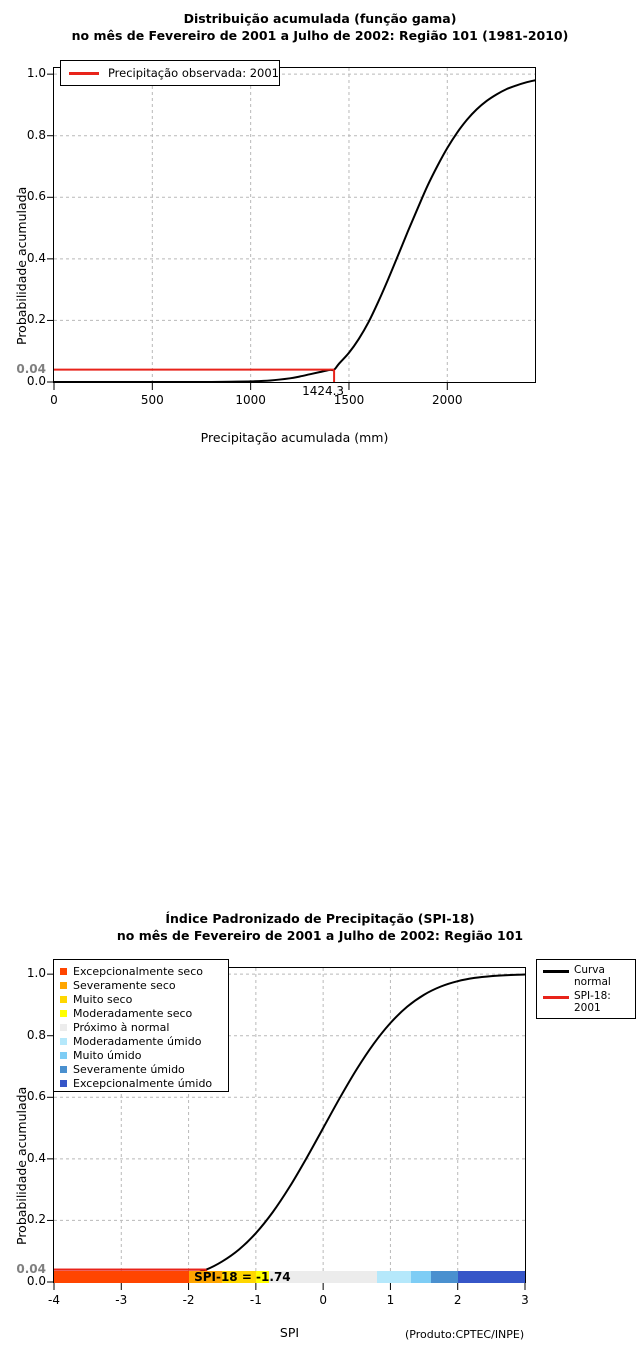 The height and width of the screenshot is (1350, 640). I want to click on legend-item-label: Excepcionalmente seco, so click(138, 971).